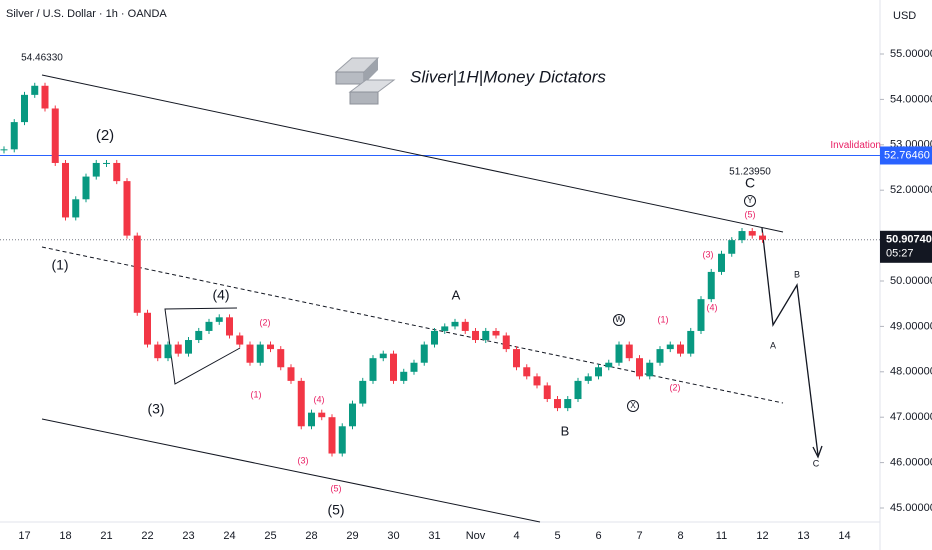 The width and height of the screenshot is (932, 550). I want to click on wave-label: B, so click(797, 274).